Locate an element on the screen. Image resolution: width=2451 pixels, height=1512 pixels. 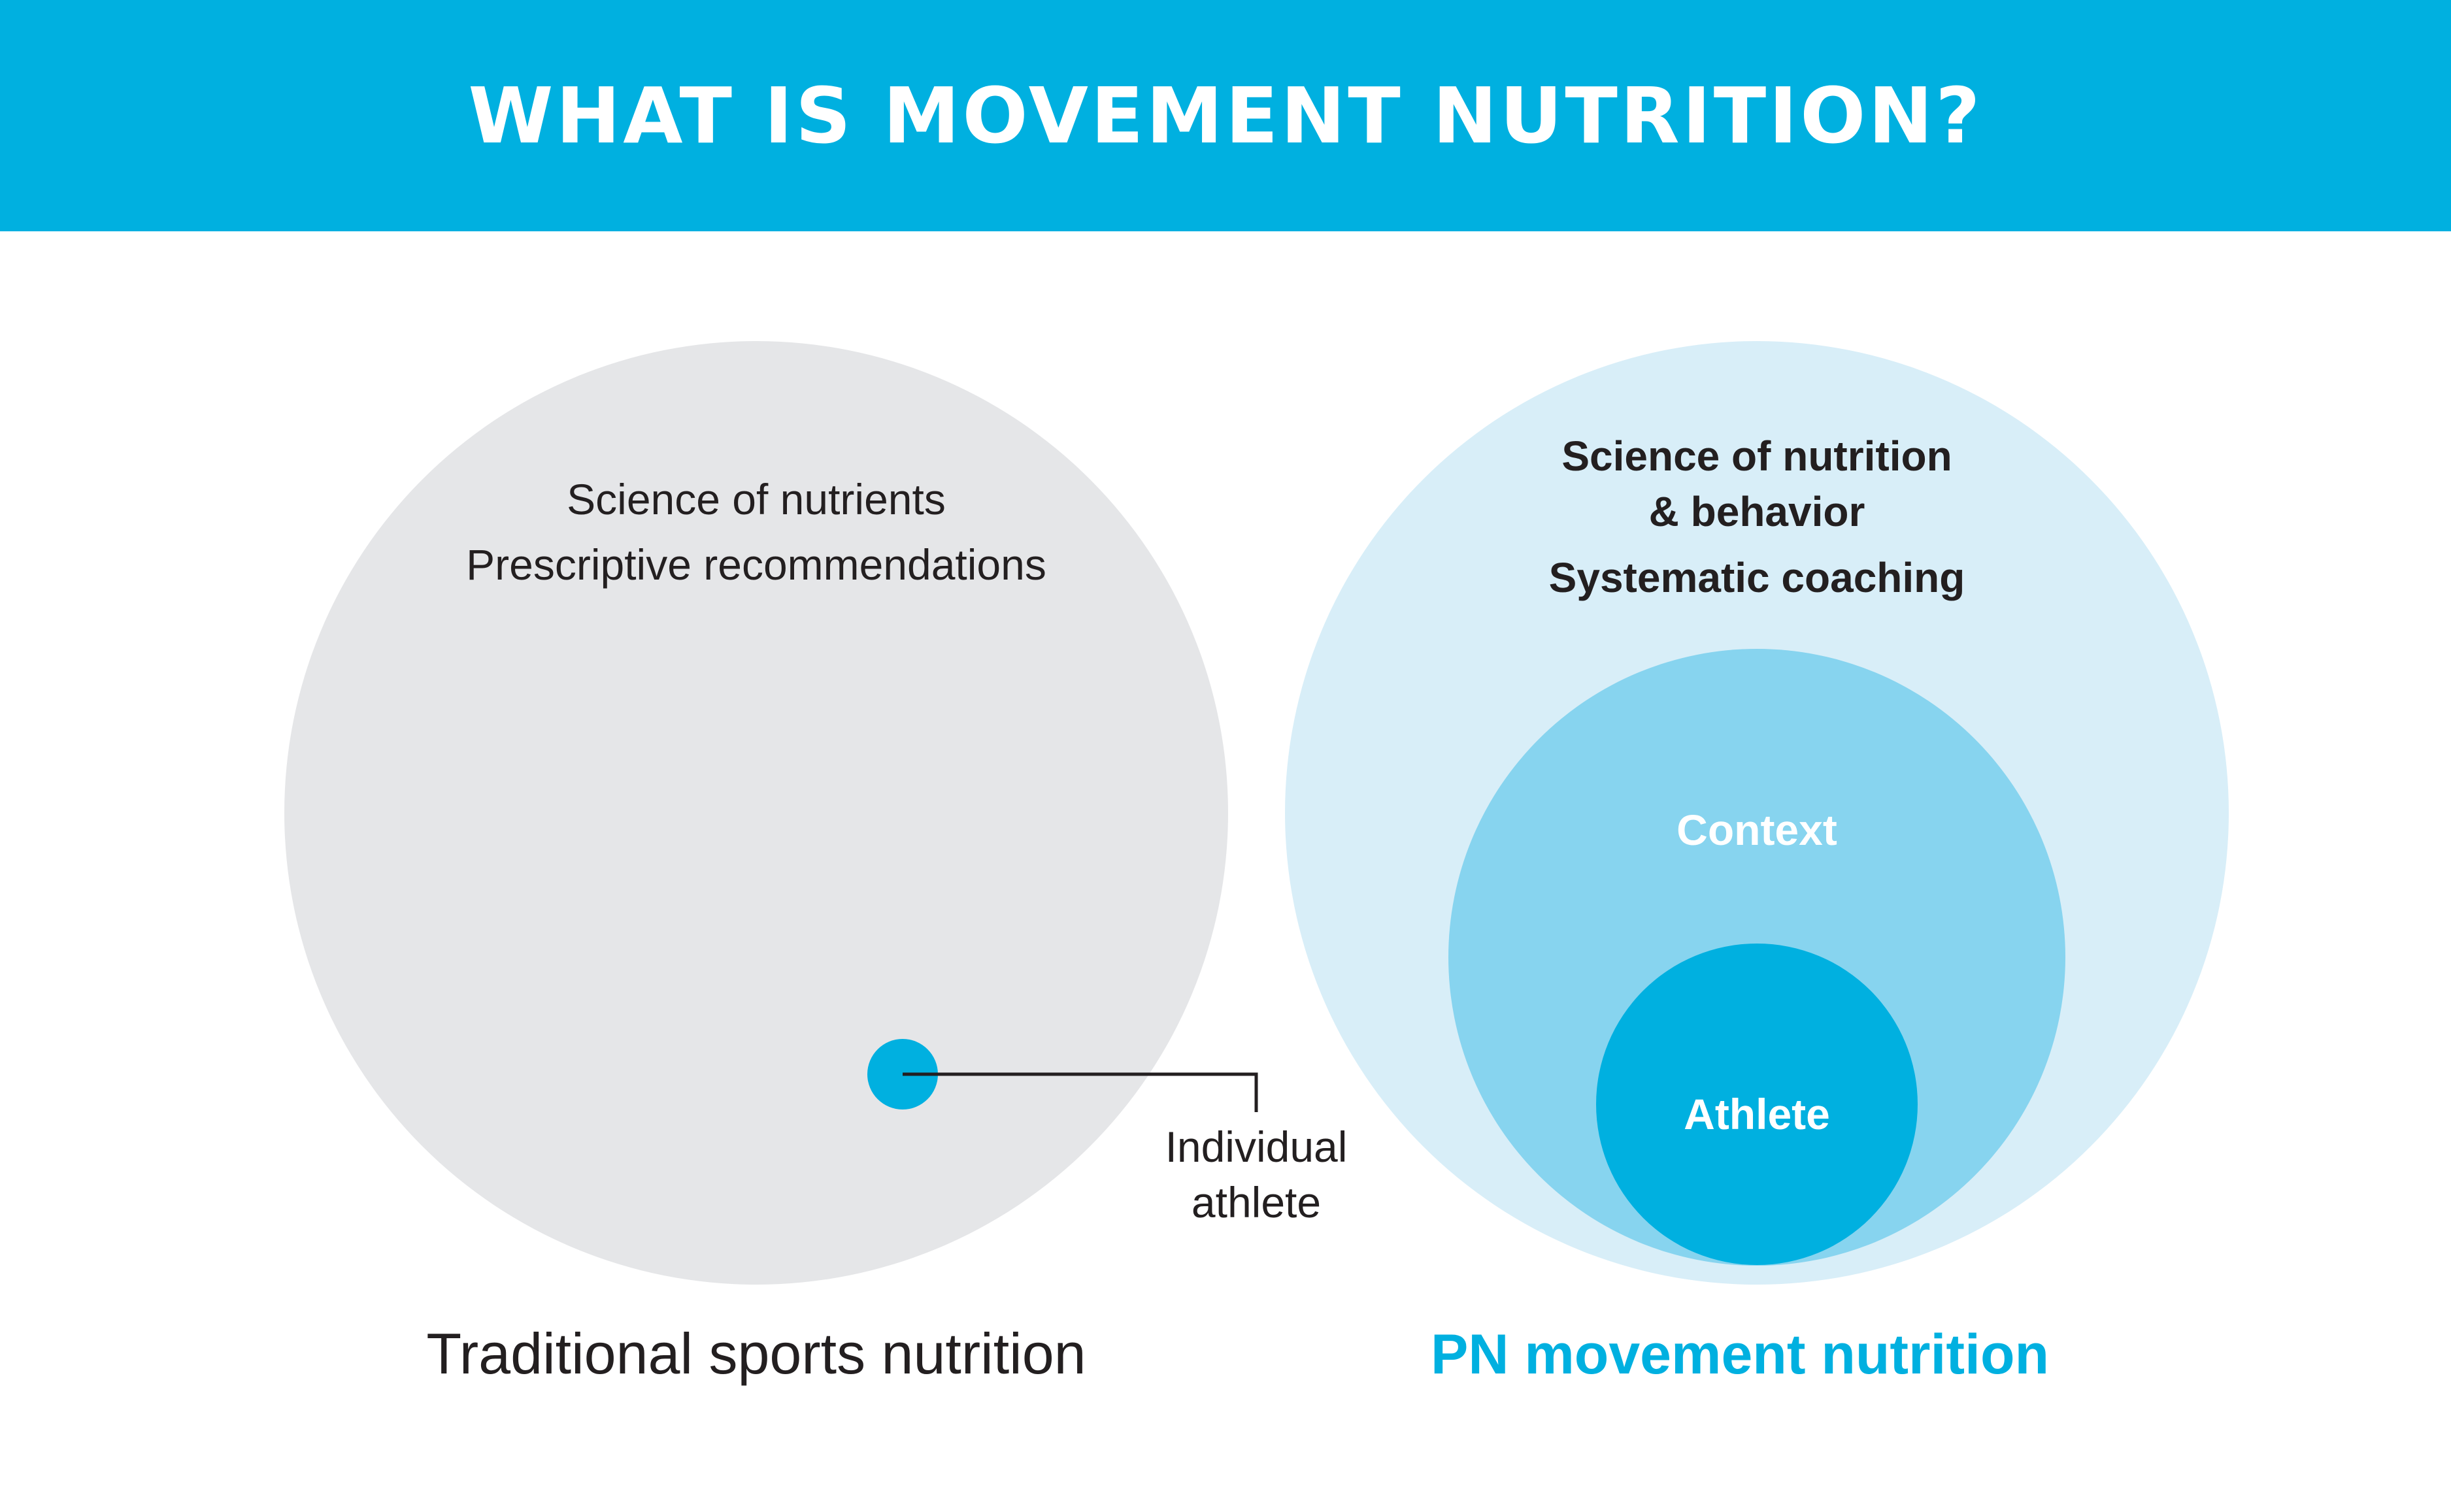
pn-line-coaching: Systematic coaching is located at coordinates (1757, 577).